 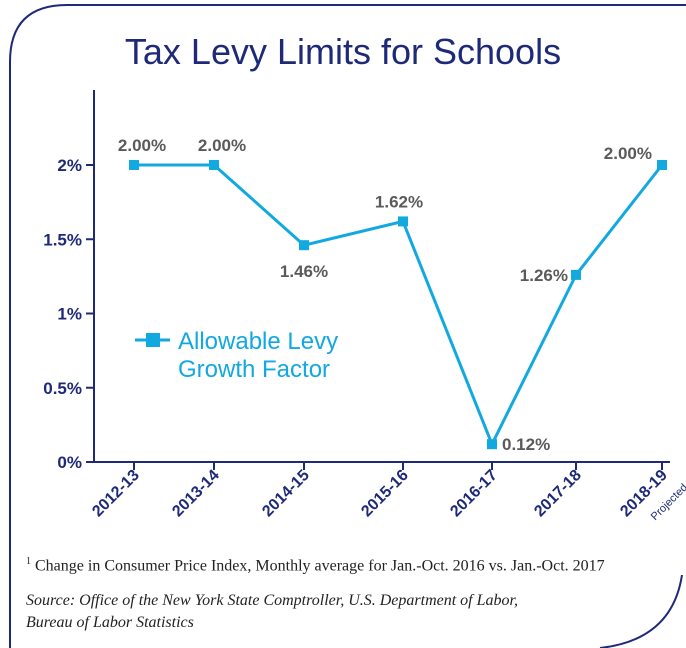 I want to click on y-tick-label: 0%, so click(x=69, y=462).